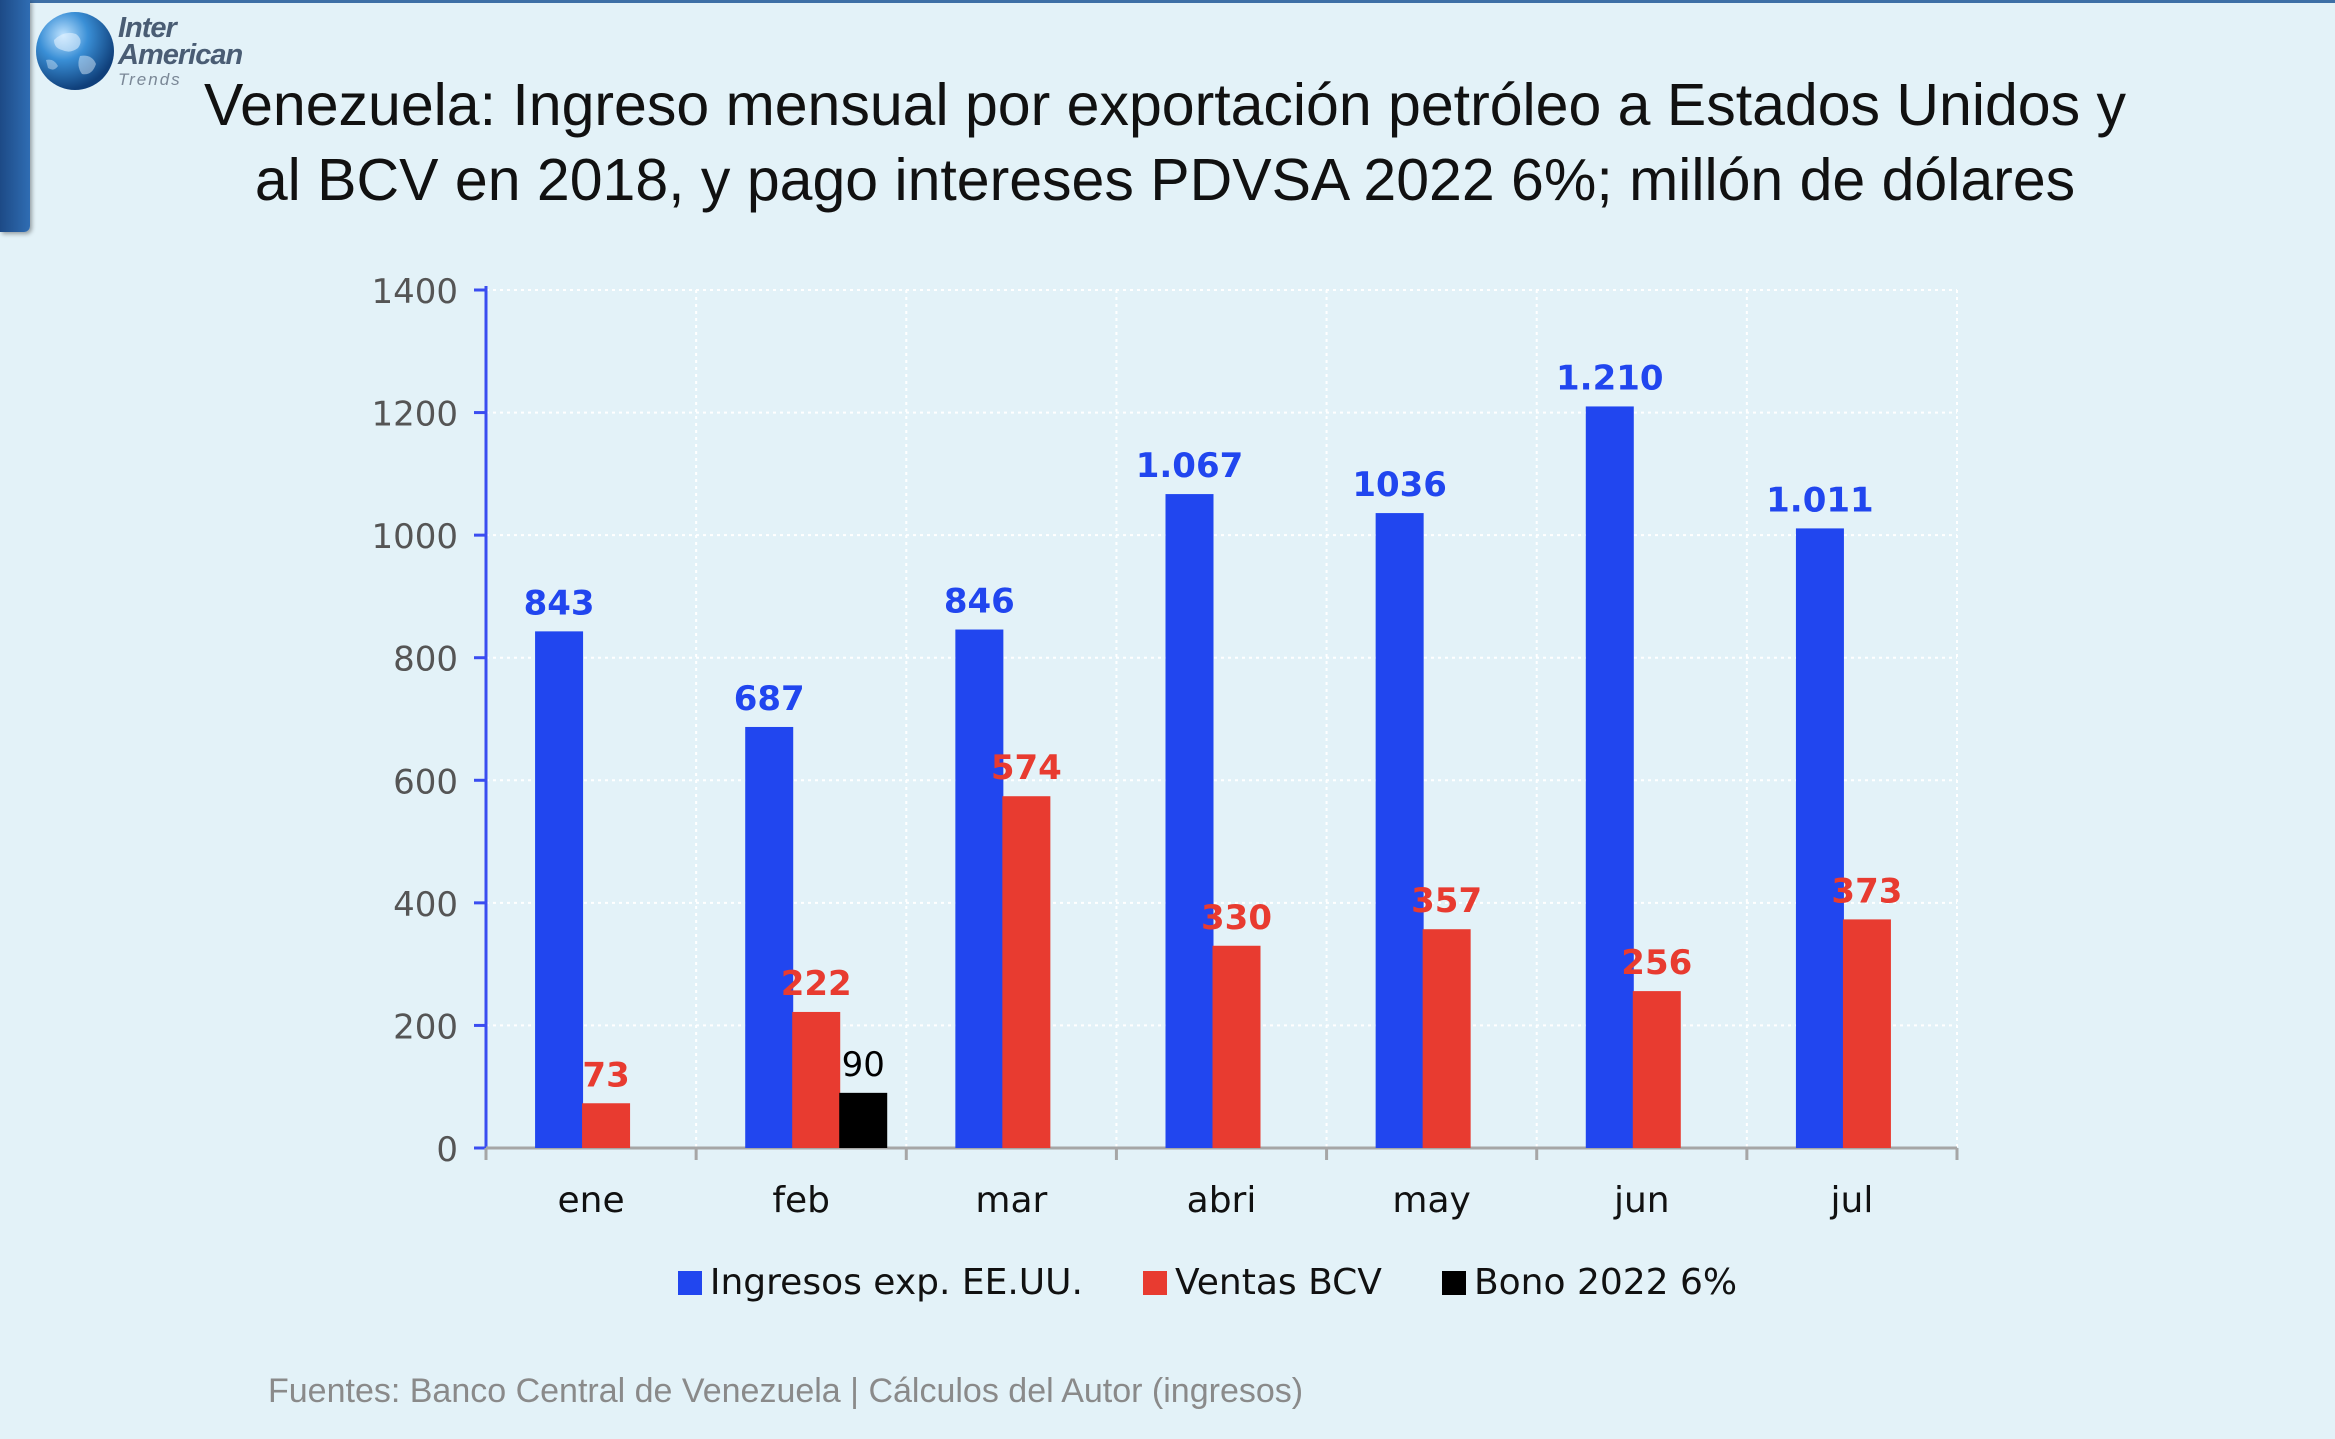 This screenshot has height=1439, width=2335. I want to click on data-label: 73, so click(605, 1075).